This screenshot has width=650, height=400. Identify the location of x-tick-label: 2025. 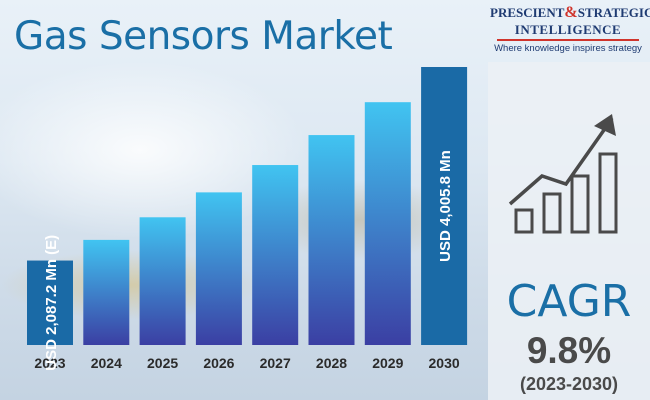
(162, 363).